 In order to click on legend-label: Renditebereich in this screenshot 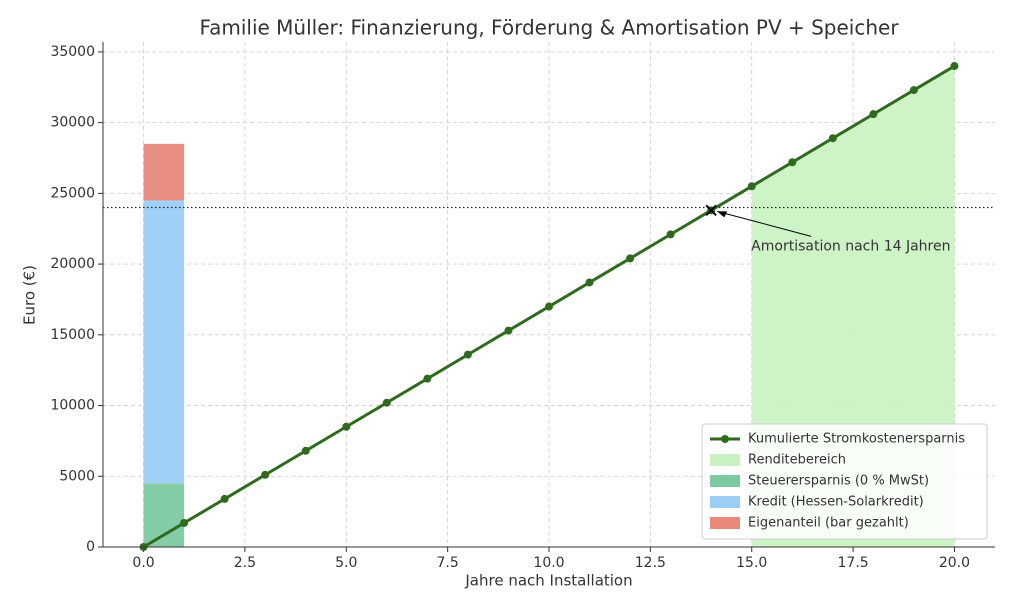, I will do `click(797, 460)`.